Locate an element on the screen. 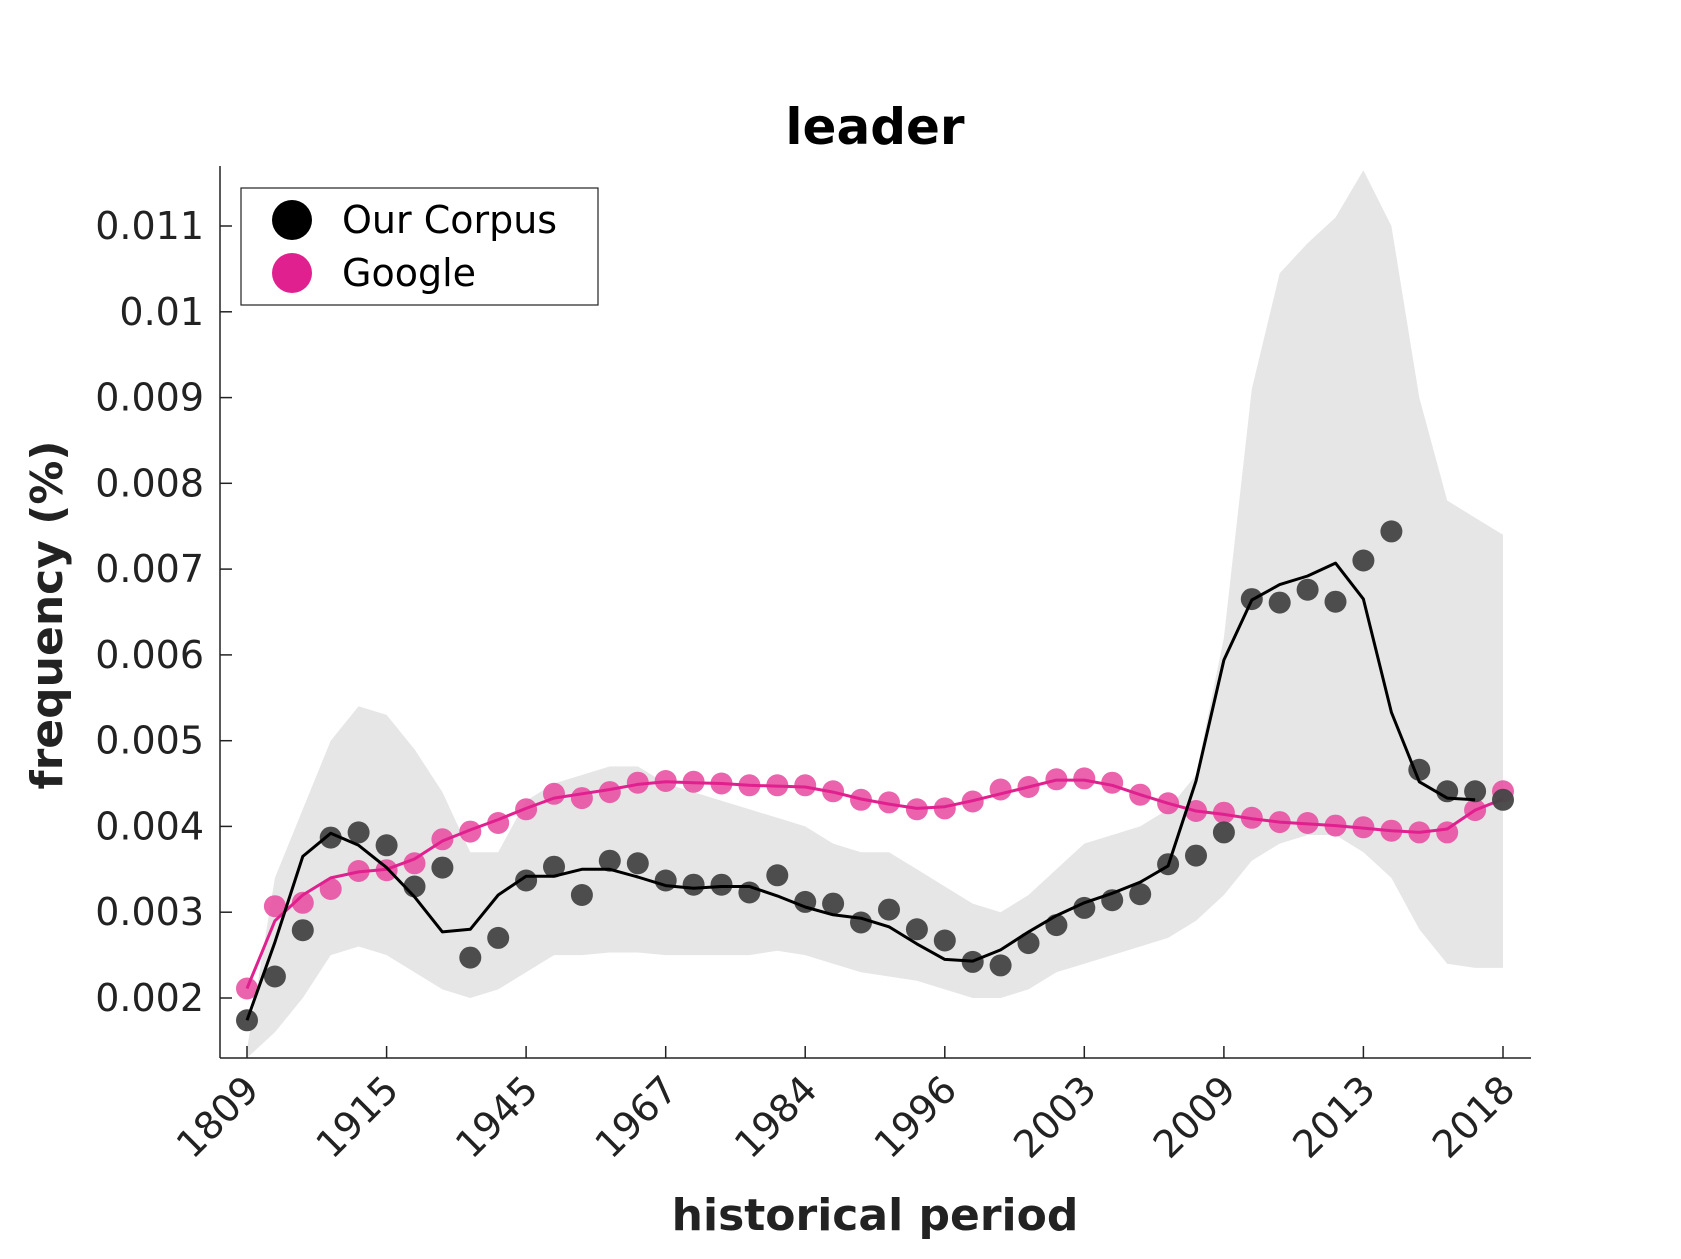 This screenshot has height=1259, width=1681. y-tick-label: 0.011 is located at coordinates (149, 226).